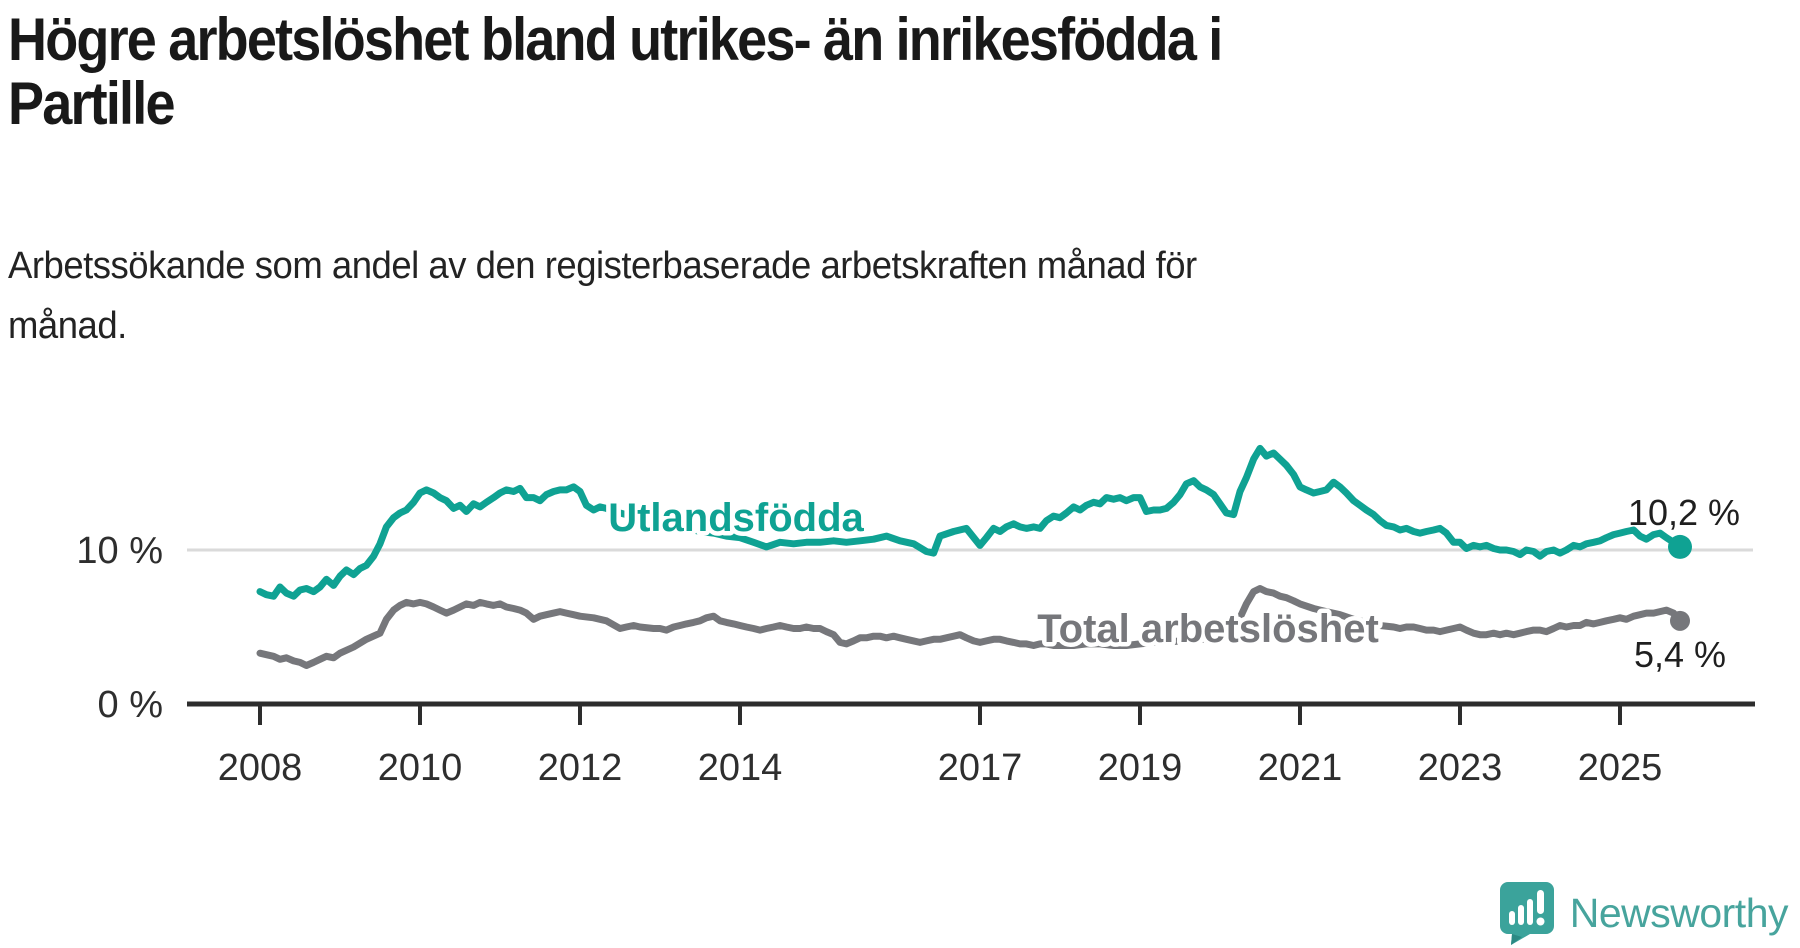 The width and height of the screenshot is (1800, 948). I want to click on x-tick-label-2014: 2014, so click(740, 768).